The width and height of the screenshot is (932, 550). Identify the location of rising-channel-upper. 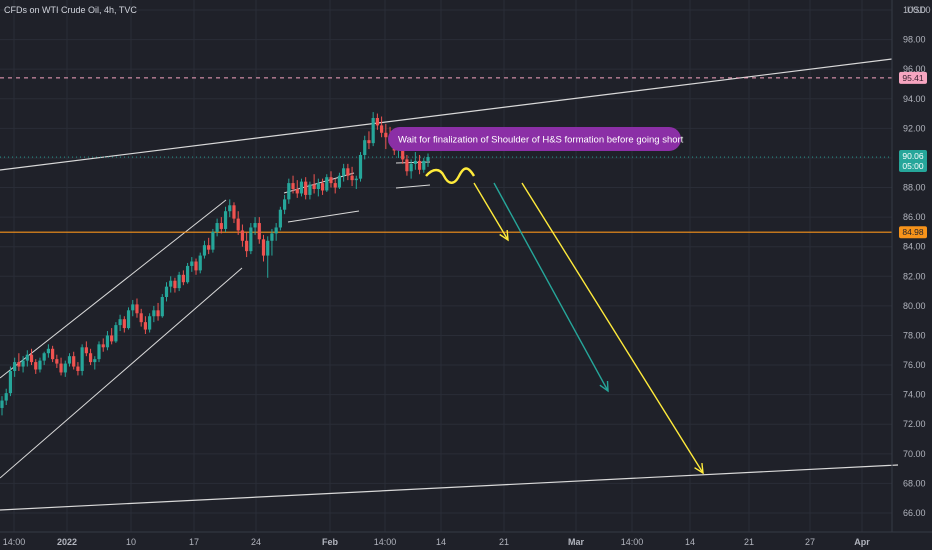
(113, 289).